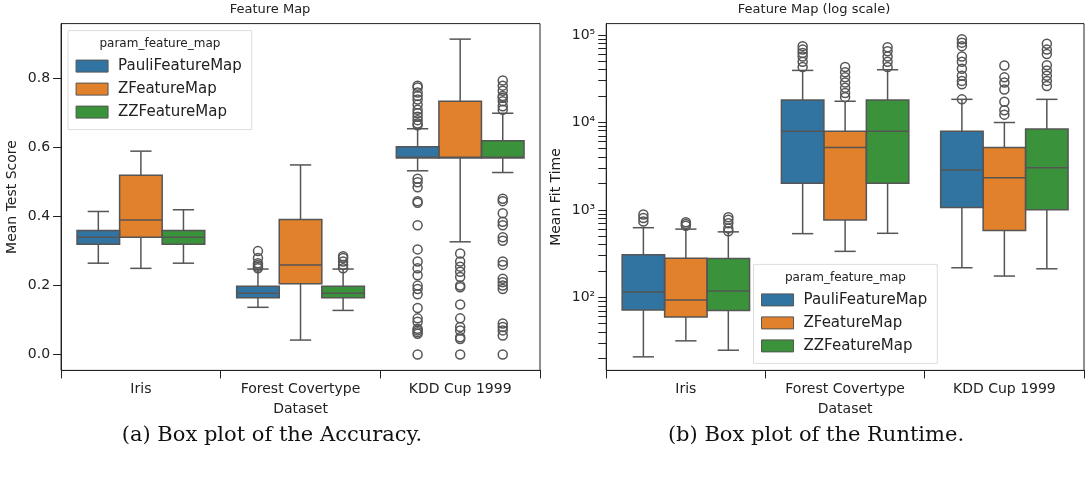 The height and width of the screenshot is (482, 1089). I want to click on y-tick-label: 0.8, so click(39, 77).